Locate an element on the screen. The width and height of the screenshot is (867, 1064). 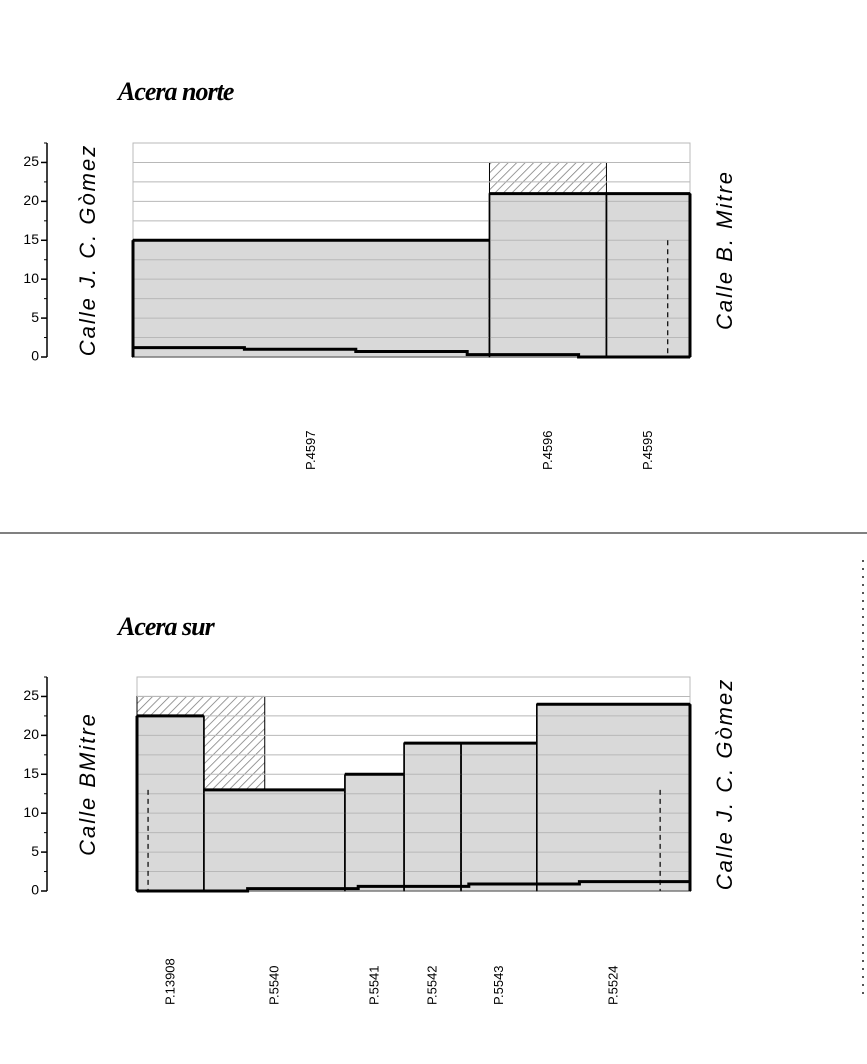
chart-title: Acera norte is located at coordinates (175, 91).